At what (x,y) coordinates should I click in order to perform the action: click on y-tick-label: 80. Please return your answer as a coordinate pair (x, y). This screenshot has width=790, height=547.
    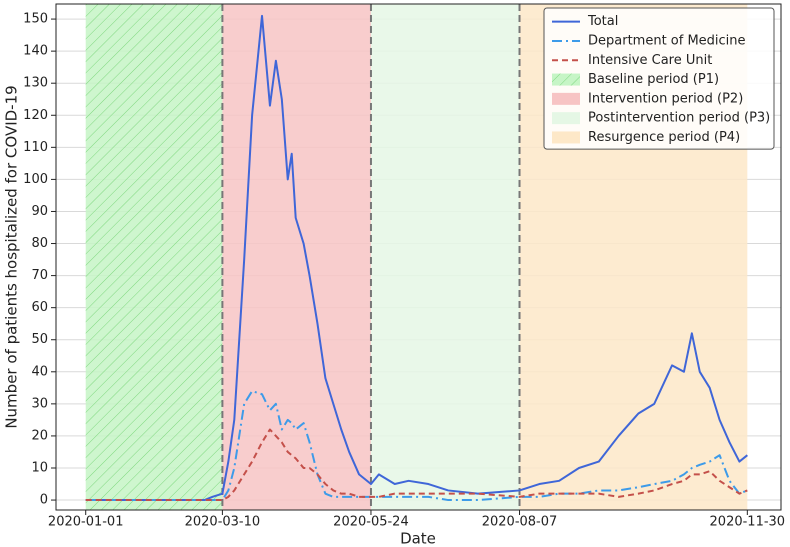
    Looking at the image, I should click on (39, 243).